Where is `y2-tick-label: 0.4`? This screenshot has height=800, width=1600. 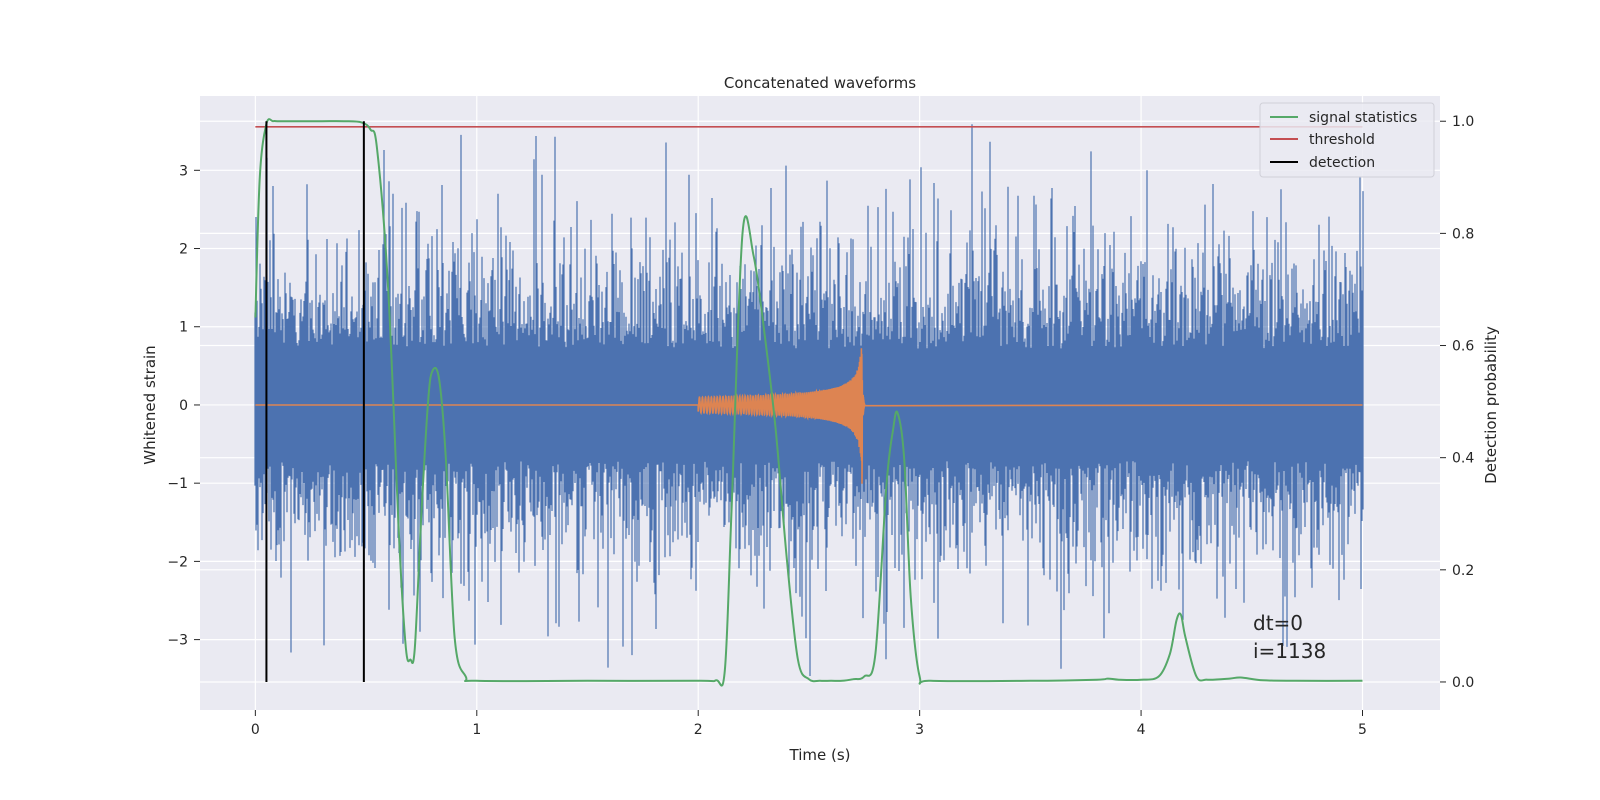
y2-tick-label: 0.4 is located at coordinates (1463, 459).